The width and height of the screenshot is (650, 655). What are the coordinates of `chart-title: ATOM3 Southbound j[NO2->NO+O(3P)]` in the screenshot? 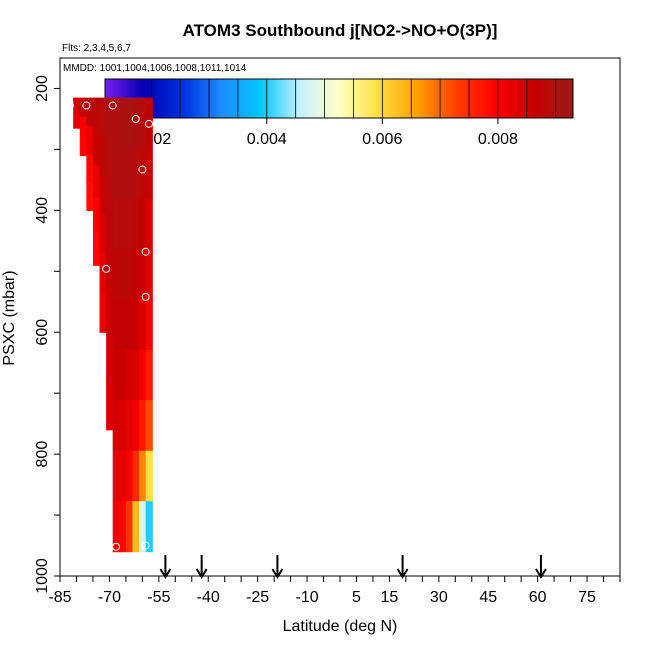 It's located at (340, 30).